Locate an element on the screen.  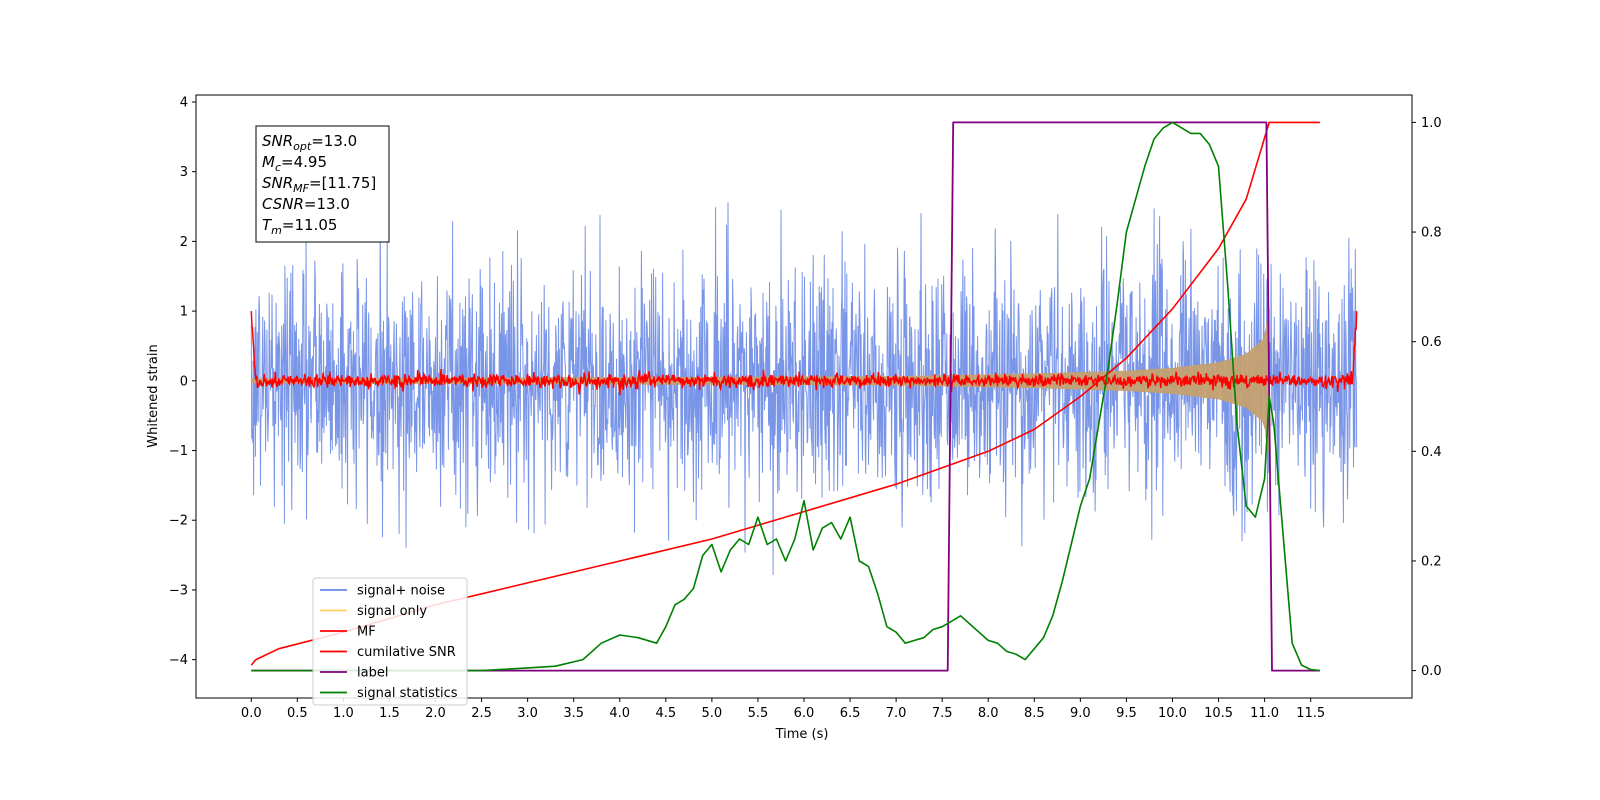
x-axis-label: Time (s) is located at coordinates (802, 734).